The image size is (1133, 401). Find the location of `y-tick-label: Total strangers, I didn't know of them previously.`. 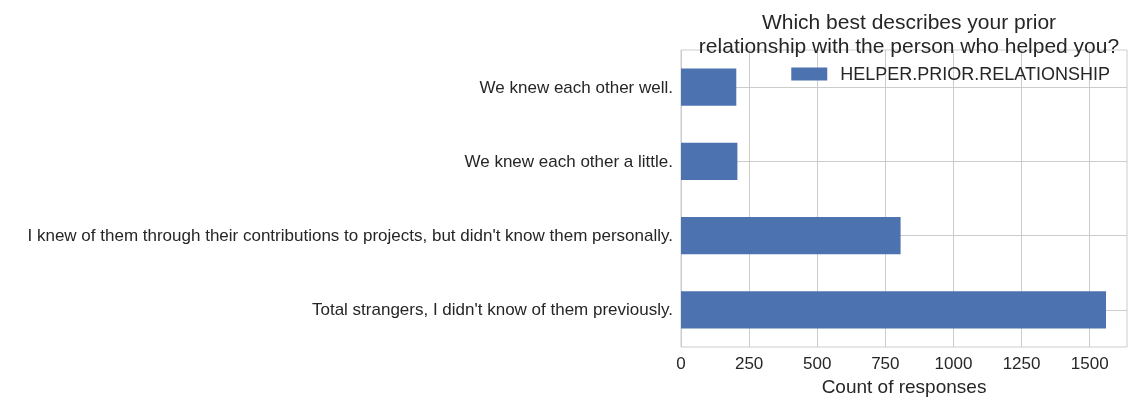

y-tick-label: Total strangers, I didn't know of them previously. is located at coordinates (492, 310).